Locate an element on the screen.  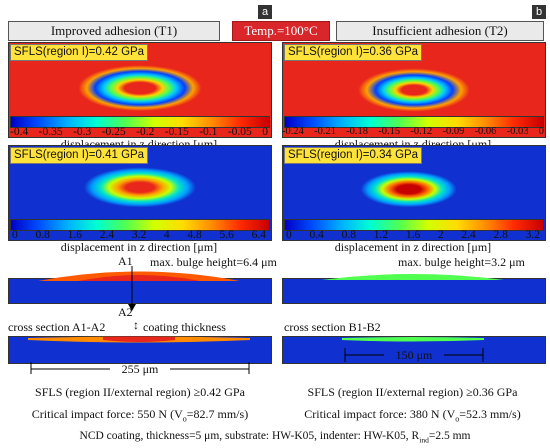
panel-letter-b: b is located at coordinates (539, 12).